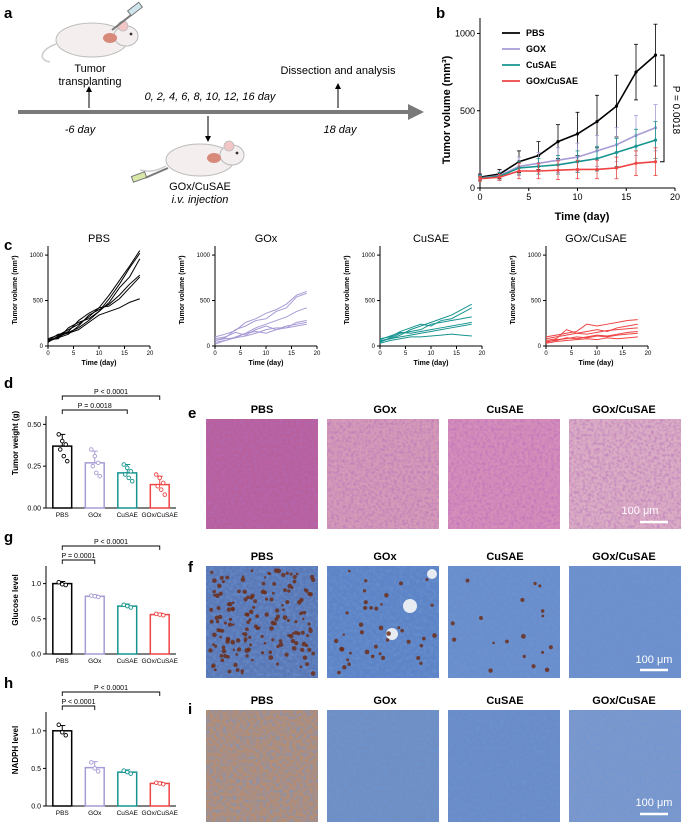  What do you see at coordinates (640, 511) in the screenshot?
I see `e-scale-bar-label: 100 μm` at bounding box center [640, 511].